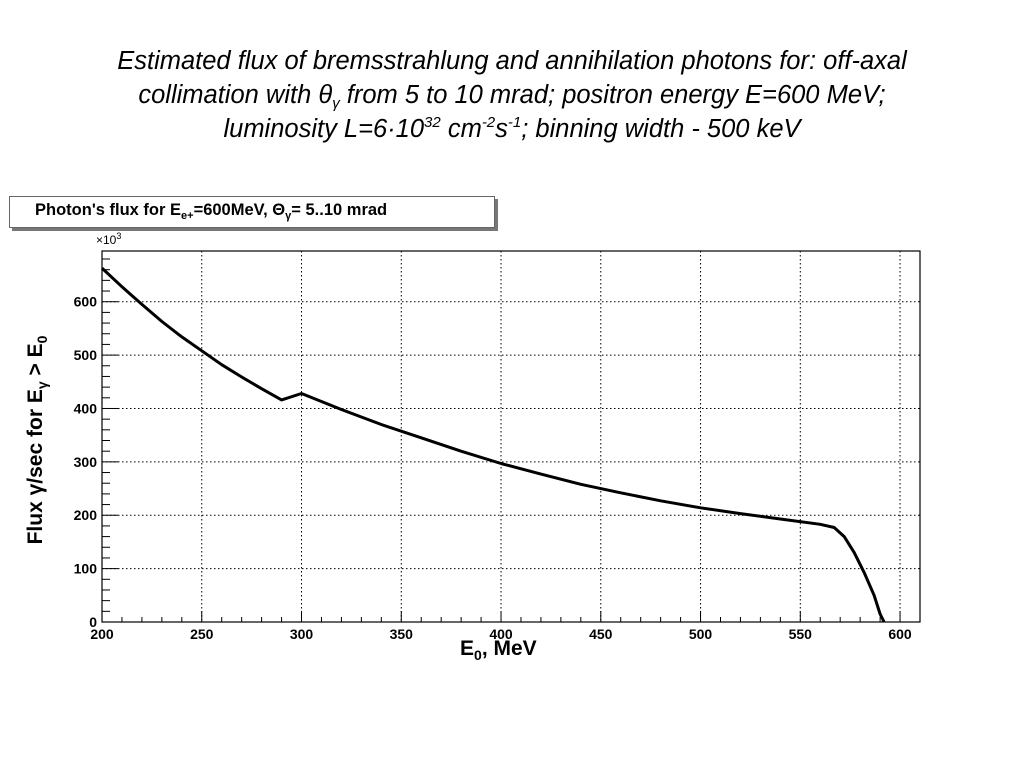 This screenshot has height=768, width=1024. Describe the element at coordinates (302, 634) in the screenshot. I see `x-tick-label: 300` at that location.